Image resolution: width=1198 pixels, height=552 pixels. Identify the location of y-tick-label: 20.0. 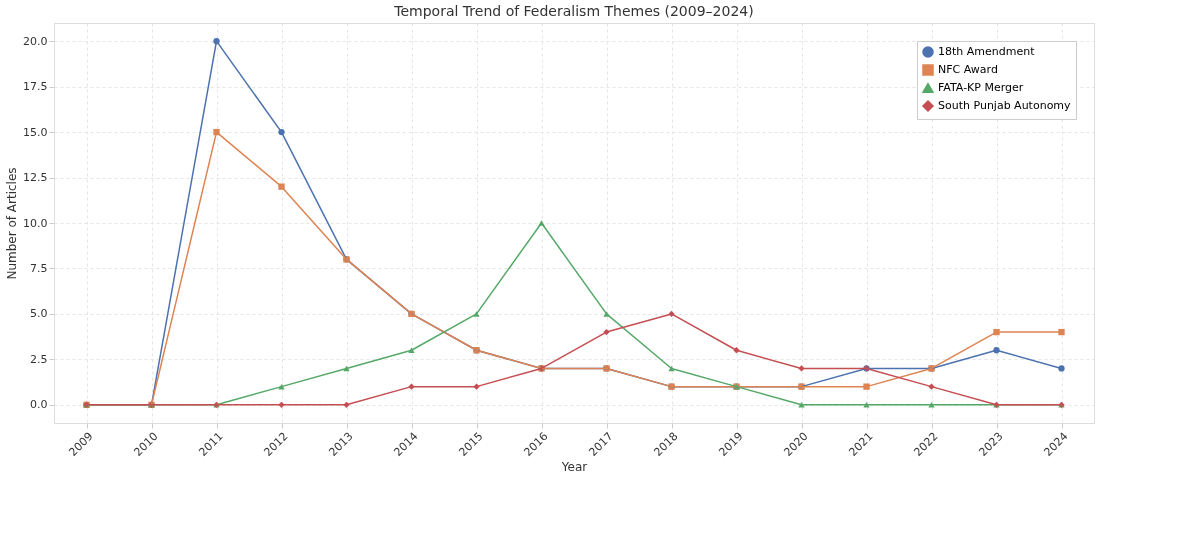
(35, 41).